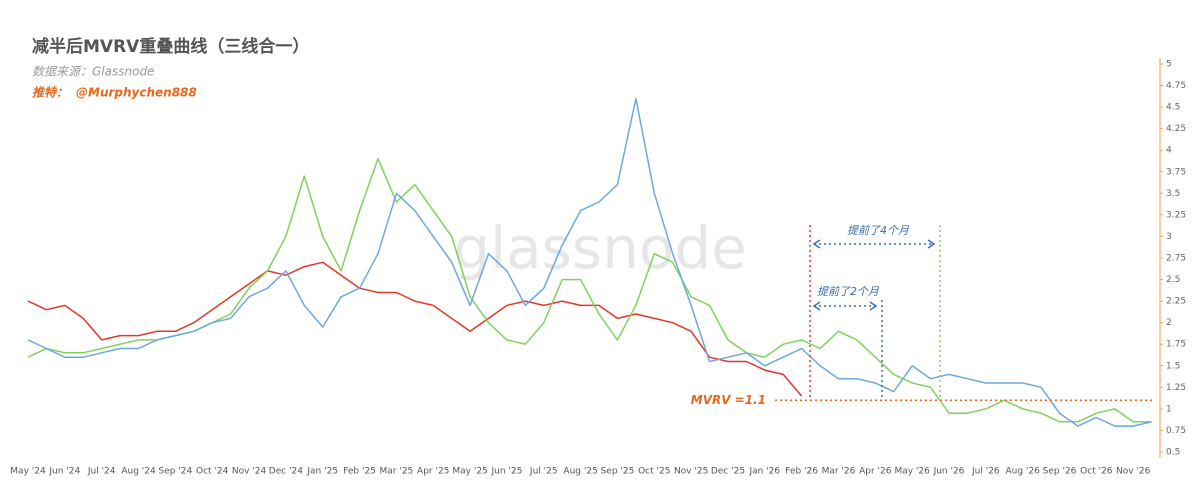 The image size is (1200, 501). I want to click on annotation: 提前了2个月, so click(848, 291).